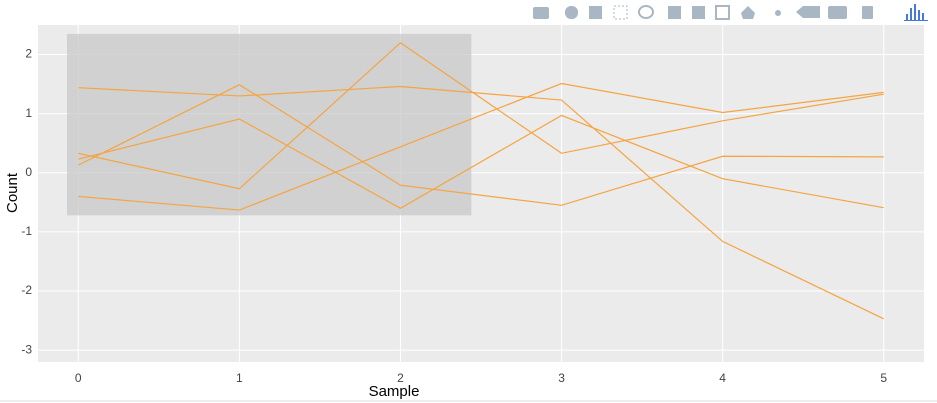 The image size is (937, 403). What do you see at coordinates (12, 192) in the screenshot?
I see `y-axis-title: Count` at bounding box center [12, 192].